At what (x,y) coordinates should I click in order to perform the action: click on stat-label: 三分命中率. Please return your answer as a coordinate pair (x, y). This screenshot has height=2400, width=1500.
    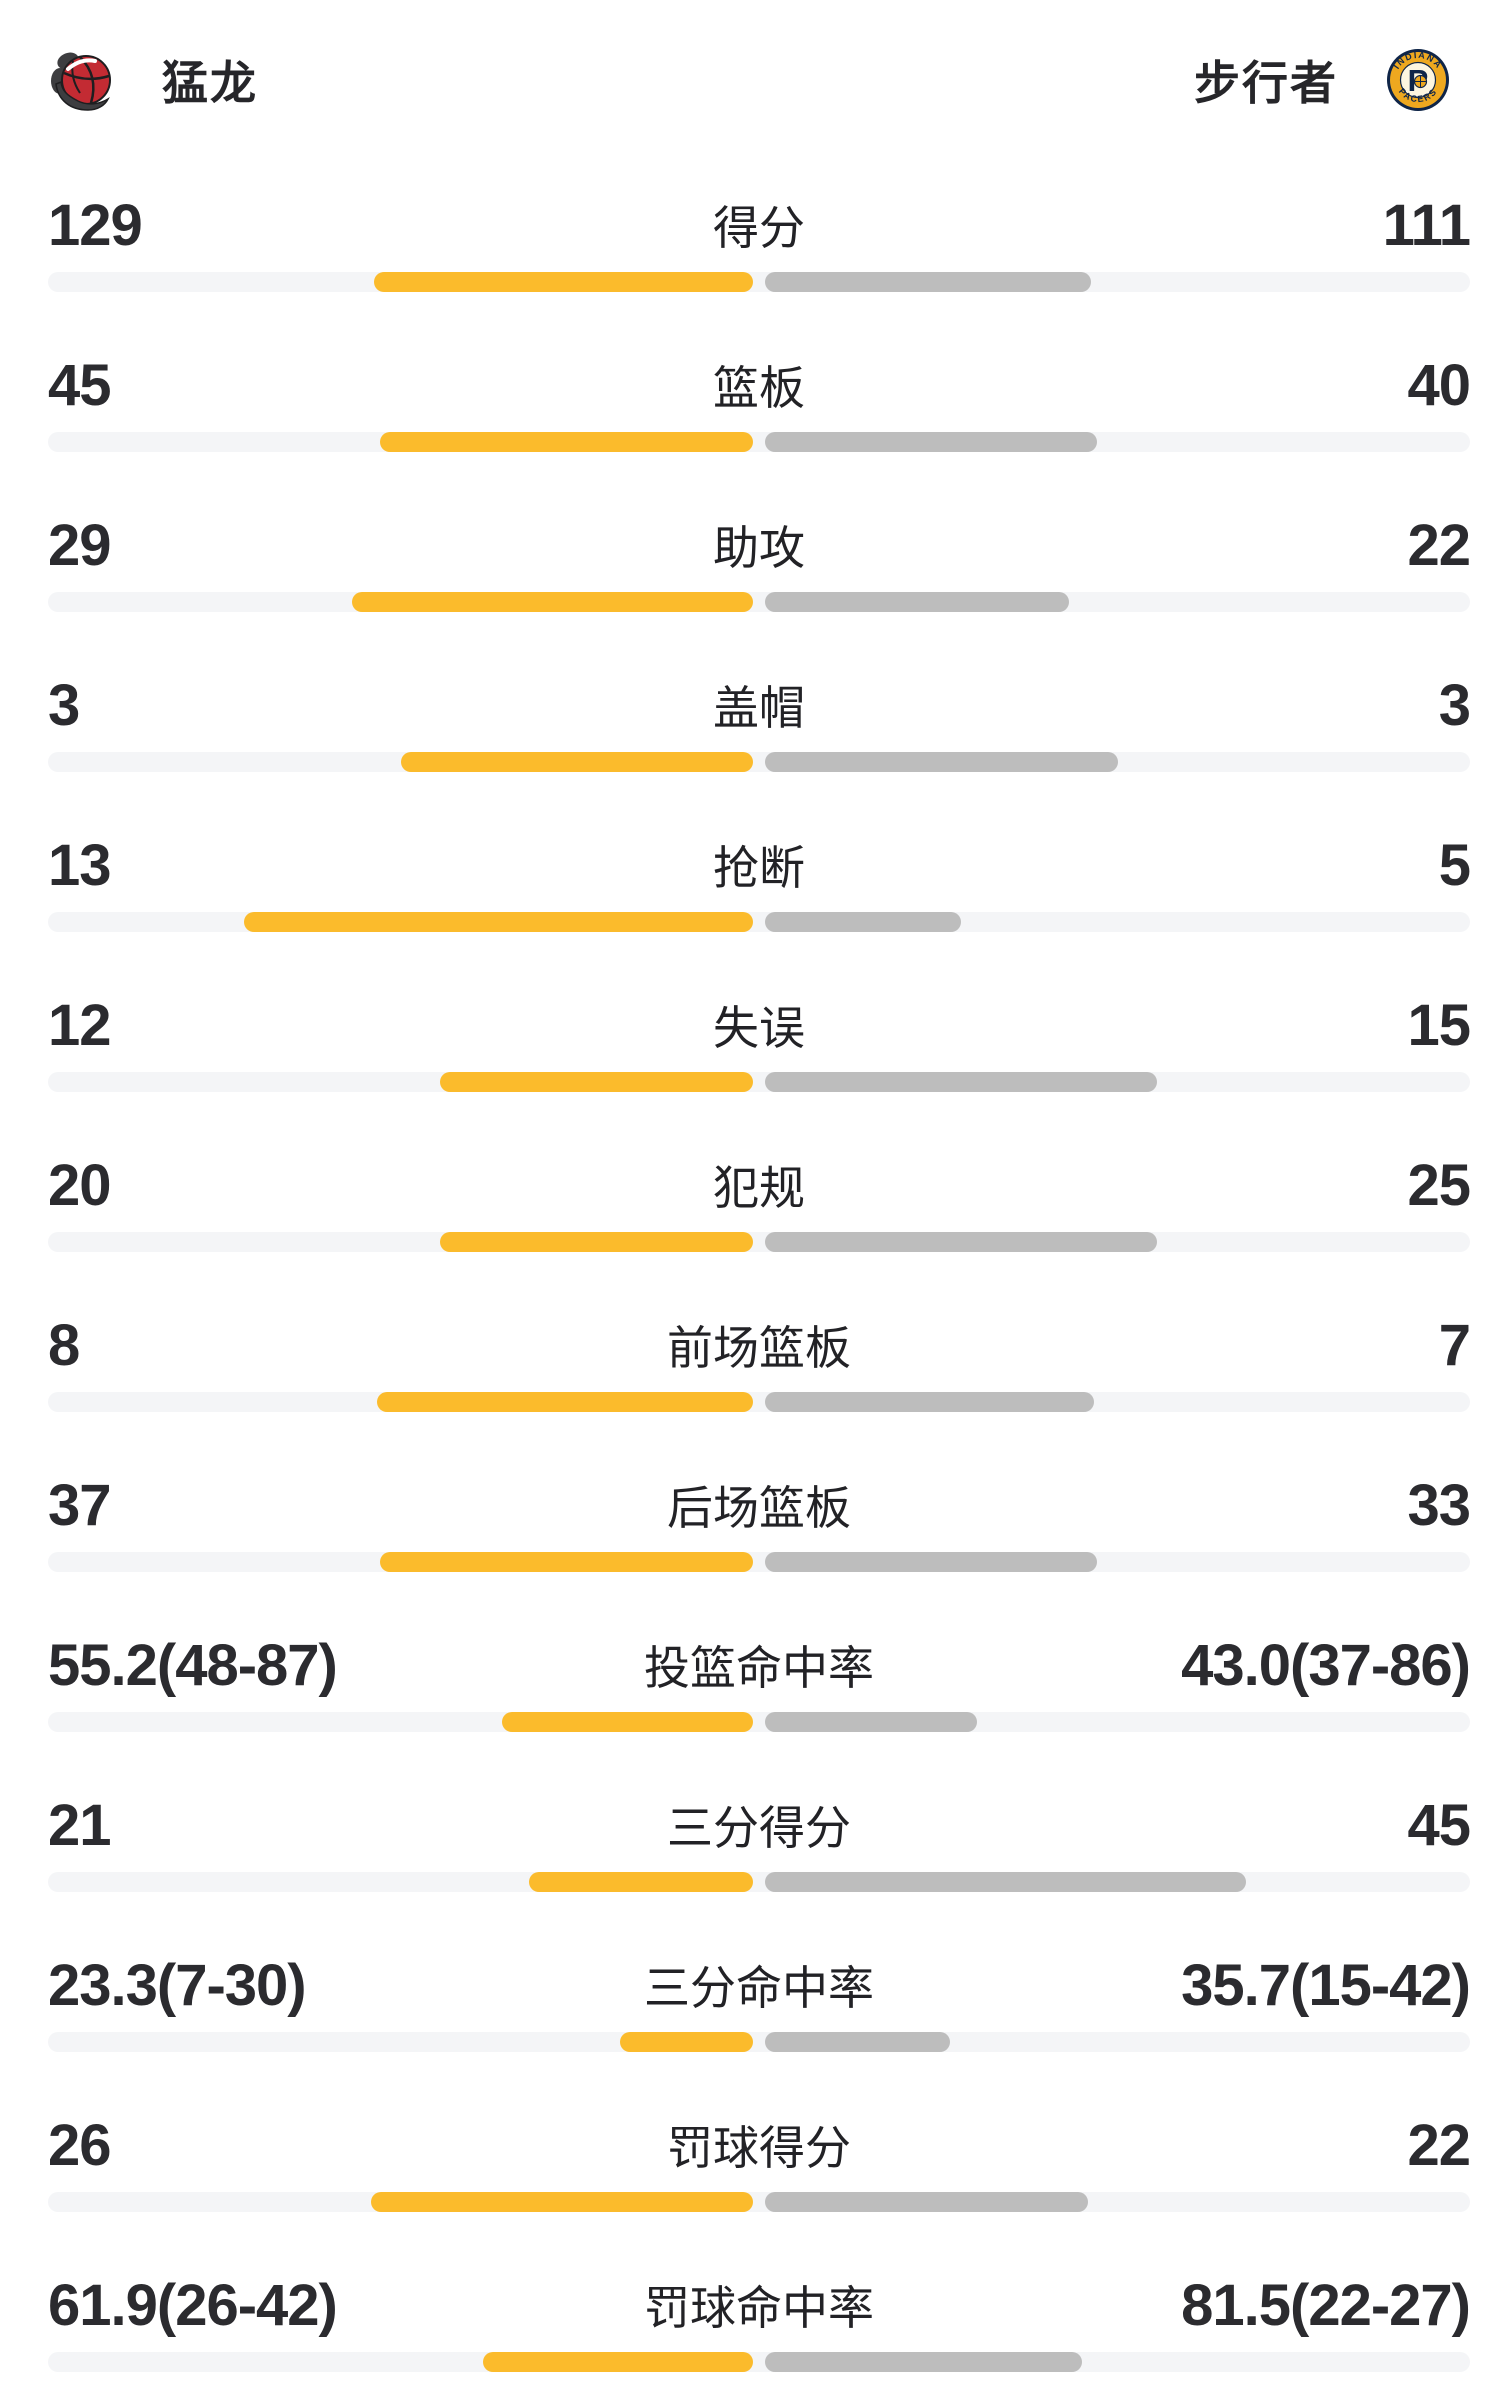
    Looking at the image, I should click on (759, 1988).